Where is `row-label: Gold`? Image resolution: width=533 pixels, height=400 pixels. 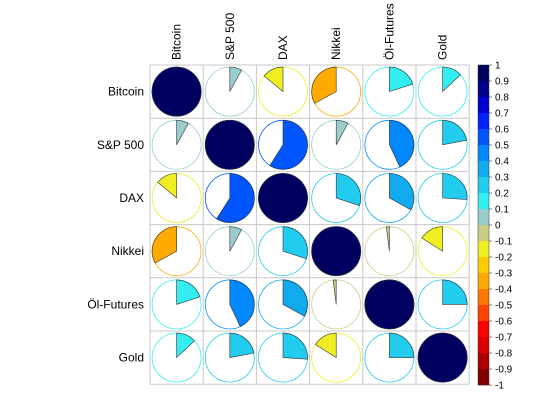 row-label: Gold is located at coordinates (131, 358).